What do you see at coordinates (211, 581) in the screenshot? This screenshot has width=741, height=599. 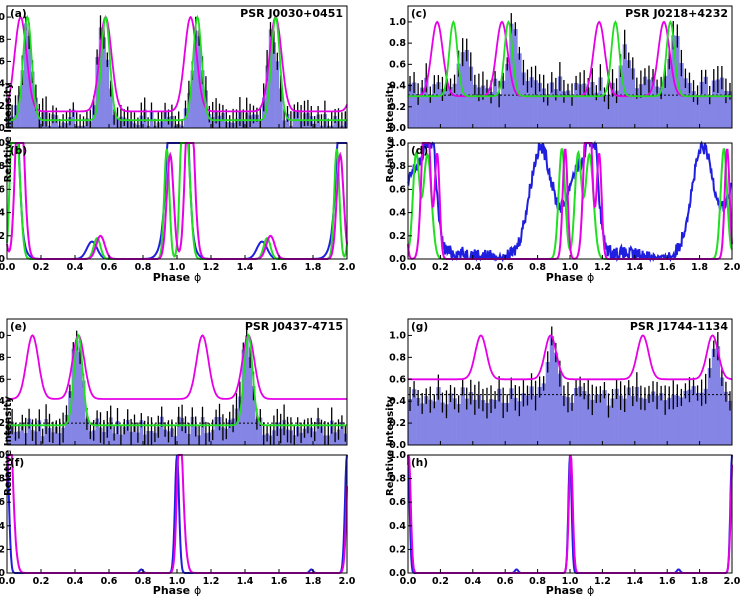 I see `x-tick-label: 1.2` at bounding box center [211, 581].